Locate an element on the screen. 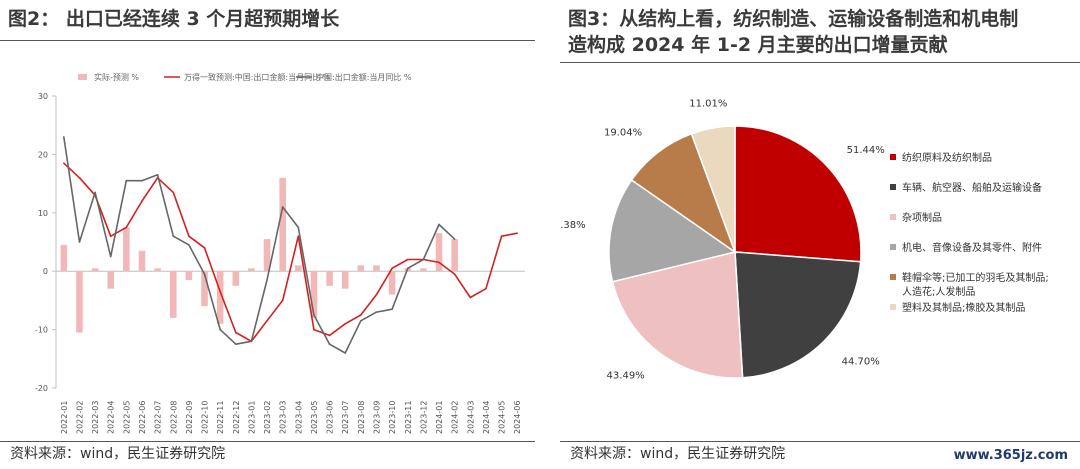 The height and width of the screenshot is (469, 1080). pie-legend-line: 人造花;人发制品 is located at coordinates (938, 291).